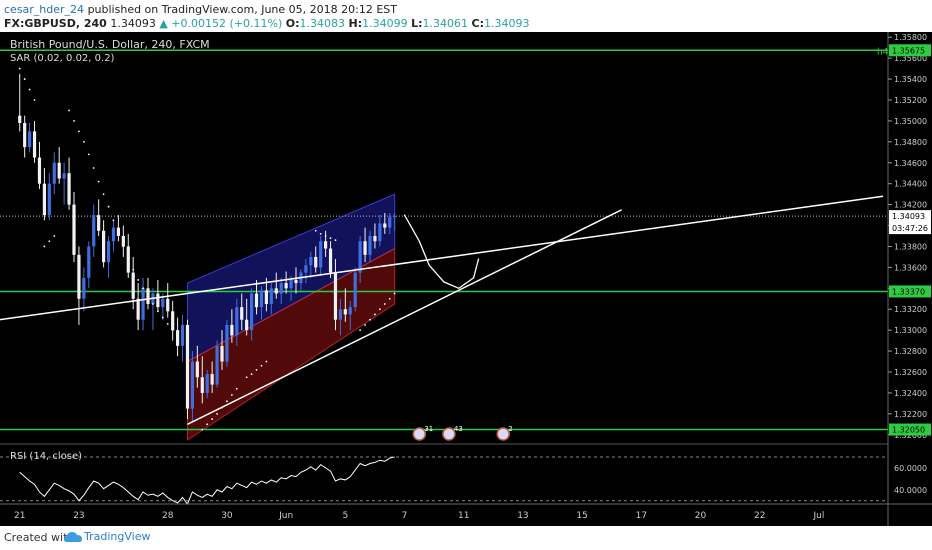 This screenshot has height=550, width=932. I want to click on x-tick-label: 15, so click(581, 516).